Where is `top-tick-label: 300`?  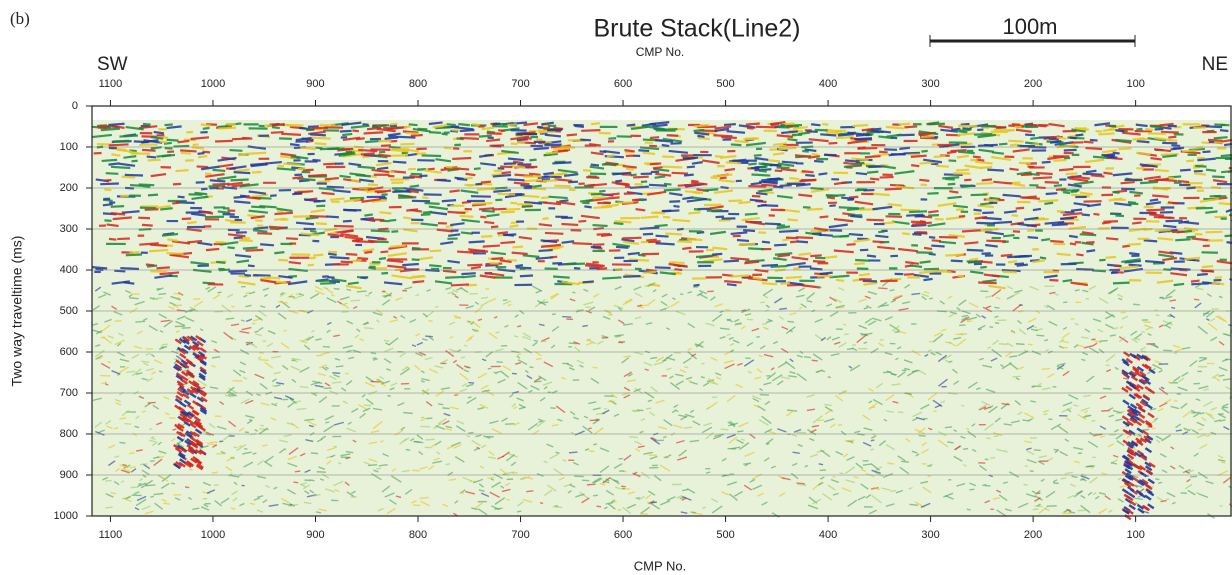 top-tick-label: 300 is located at coordinates (930, 84).